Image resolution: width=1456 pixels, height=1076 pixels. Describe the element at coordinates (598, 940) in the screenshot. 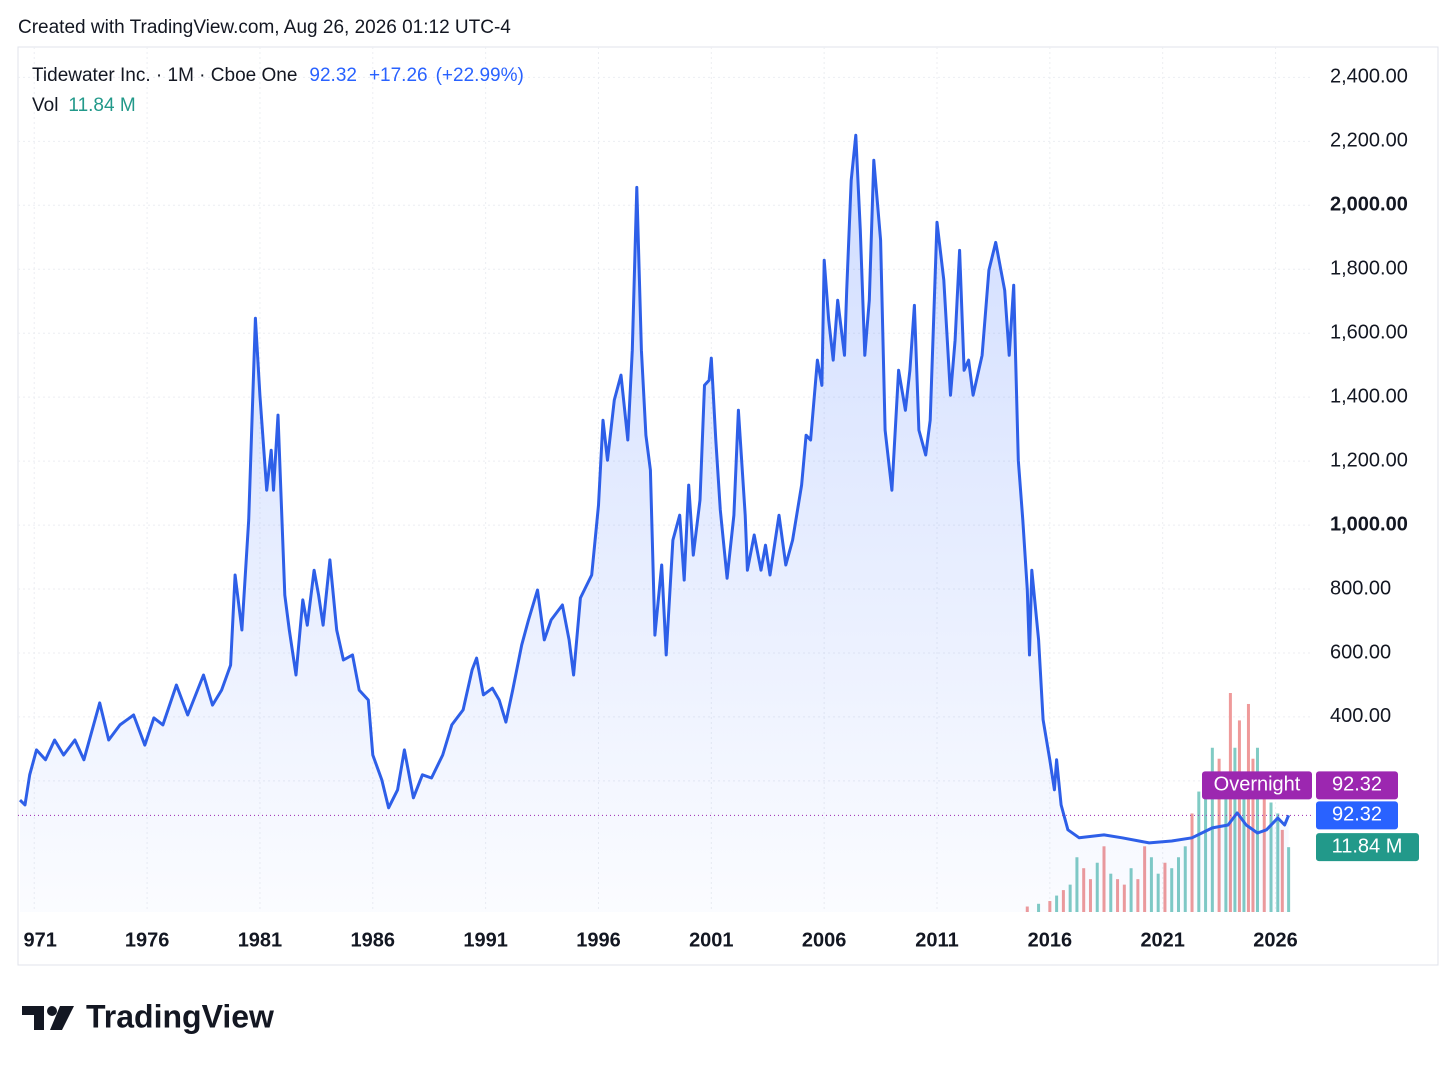

I see `x-tick-label: 1996` at that location.